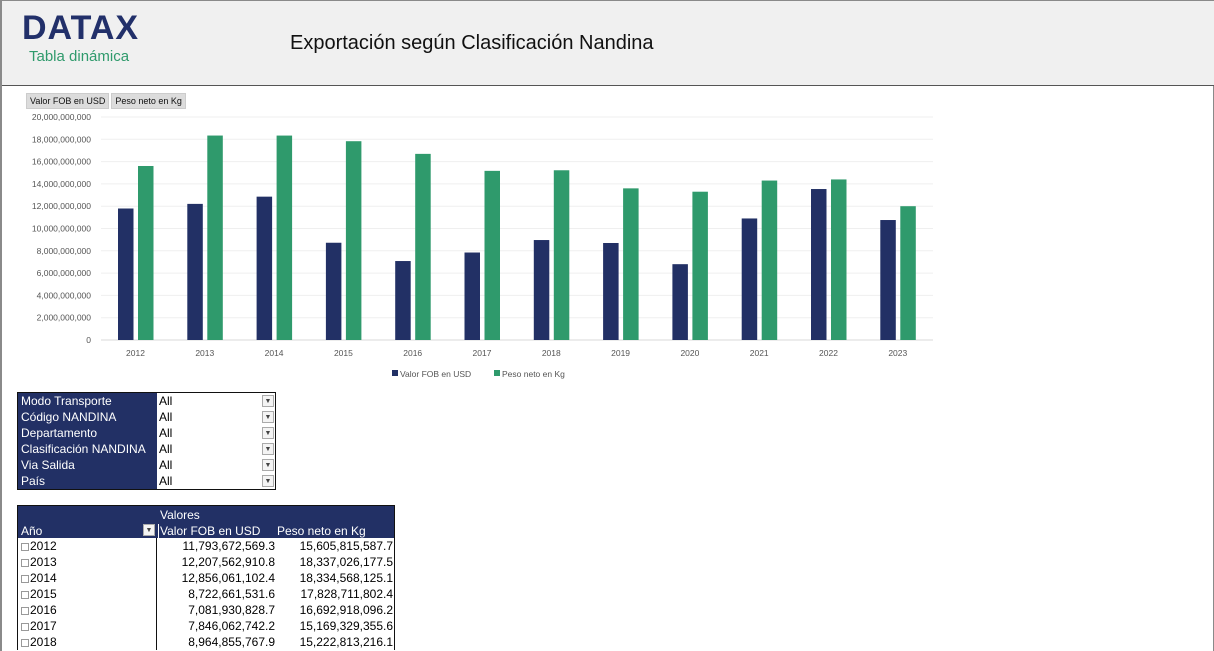 Image resolution: width=1214 pixels, height=651 pixels. I want to click on year-cell: 2015, so click(43, 594).